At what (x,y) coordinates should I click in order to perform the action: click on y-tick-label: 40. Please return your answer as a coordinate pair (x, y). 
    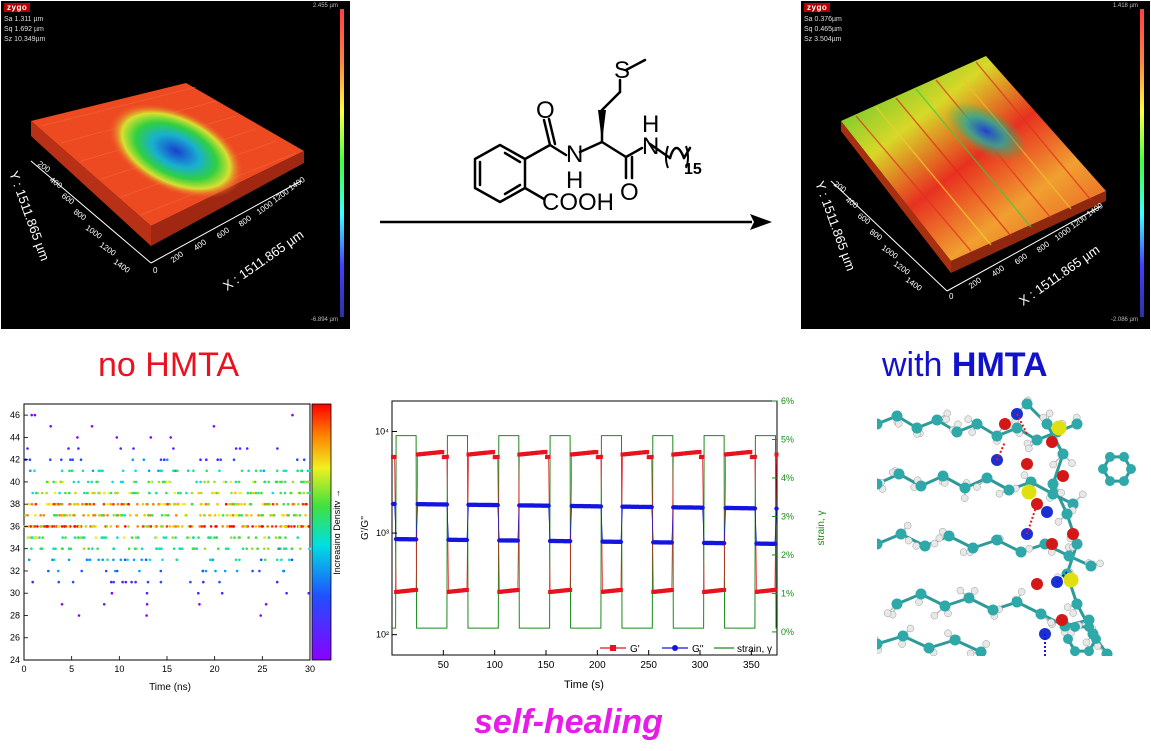
    Looking at the image, I should click on (15, 482).